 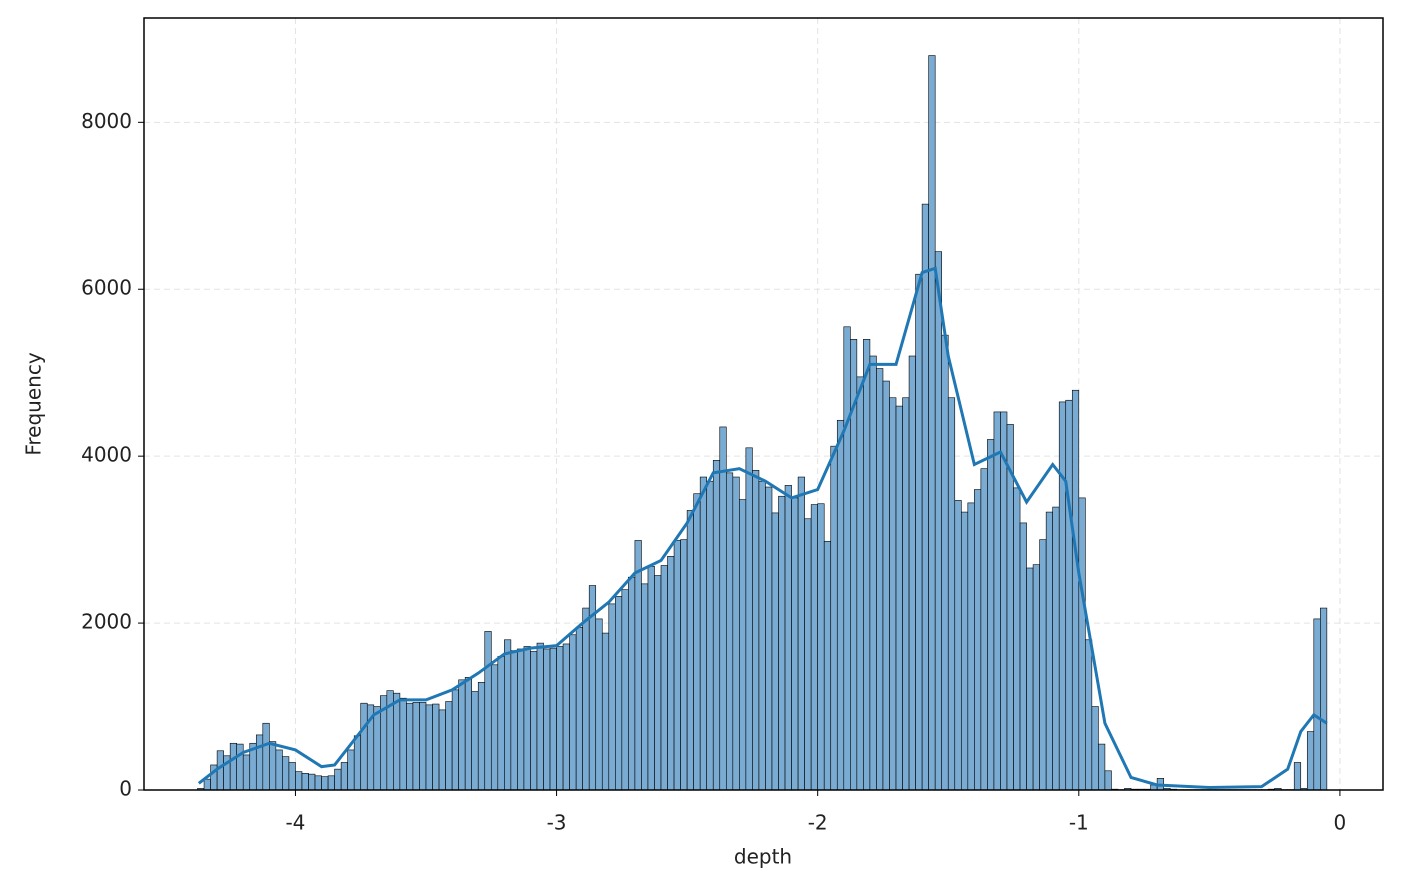 I want to click on x-tick-label: -2, so click(x=818, y=823).